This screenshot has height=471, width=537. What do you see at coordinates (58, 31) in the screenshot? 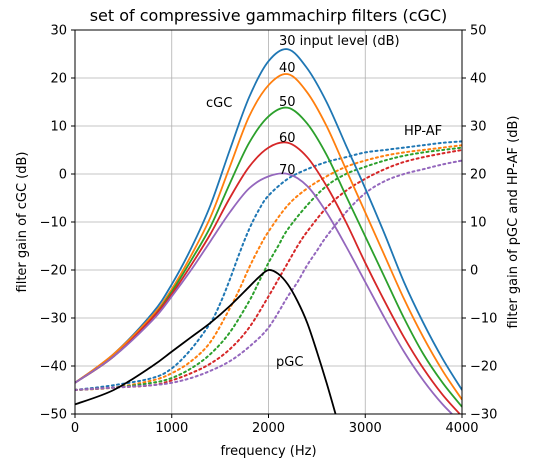
I see `y-tick-label-left: 30` at bounding box center [58, 31].